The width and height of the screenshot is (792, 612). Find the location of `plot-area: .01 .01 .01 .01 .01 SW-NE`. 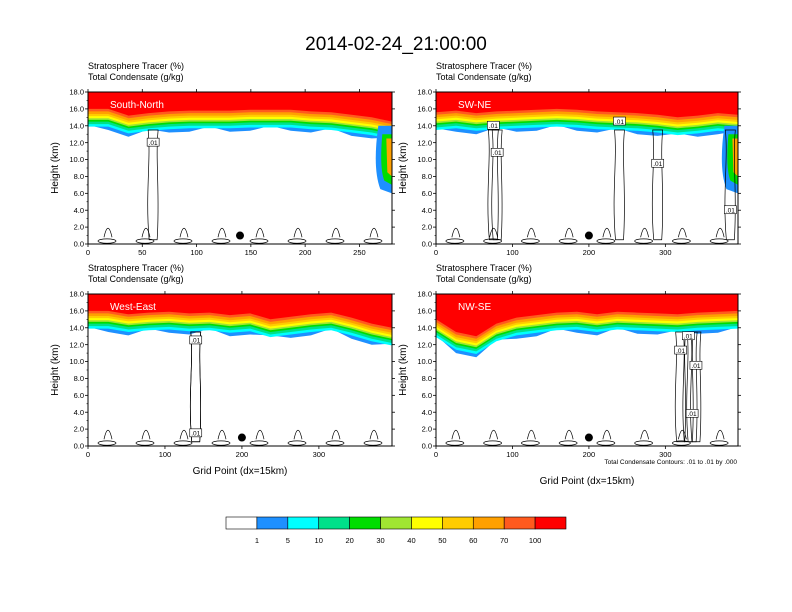

plot-area: .01 .01 .01 .01 .01 SW-NE is located at coordinates (587, 168).